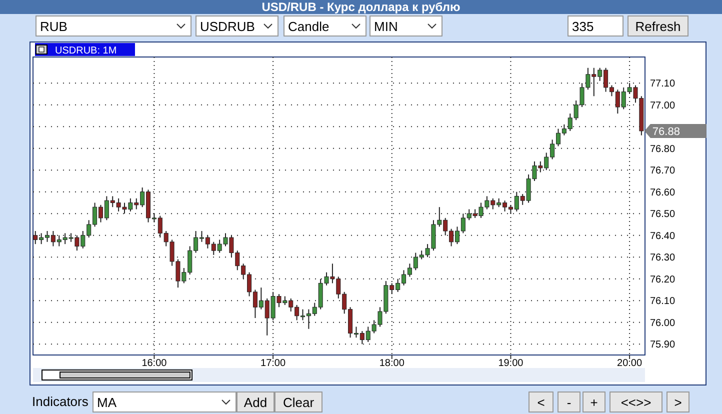 The height and width of the screenshot is (414, 722). What do you see at coordinates (663, 106) in the screenshot?
I see `y-tick-label: 77.00` at bounding box center [663, 106].